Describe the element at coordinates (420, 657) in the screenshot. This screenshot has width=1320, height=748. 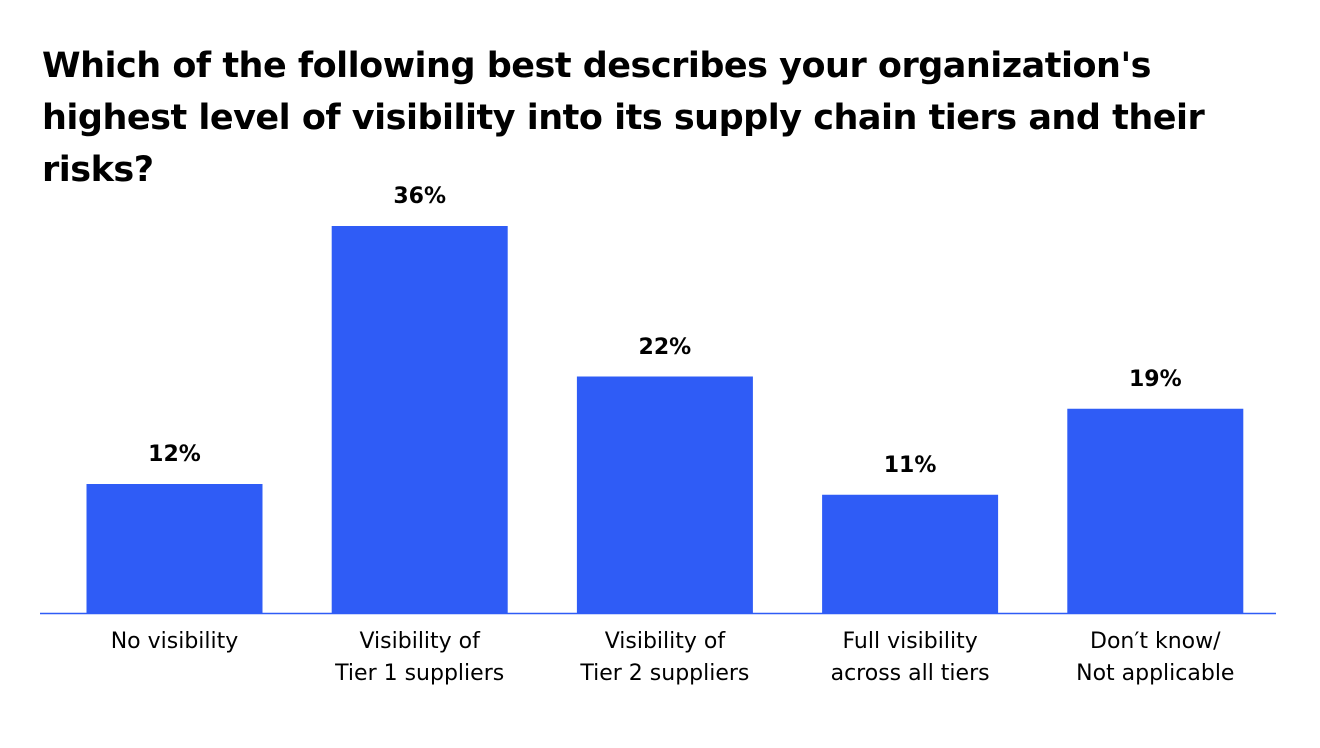
I see `x-tick-label: Visibility of Tier 1 suppliers` at that location.